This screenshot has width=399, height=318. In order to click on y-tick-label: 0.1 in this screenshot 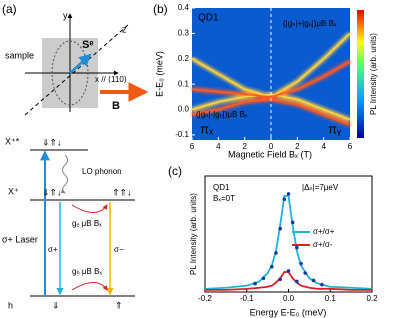, I will do `click(184, 83)`.